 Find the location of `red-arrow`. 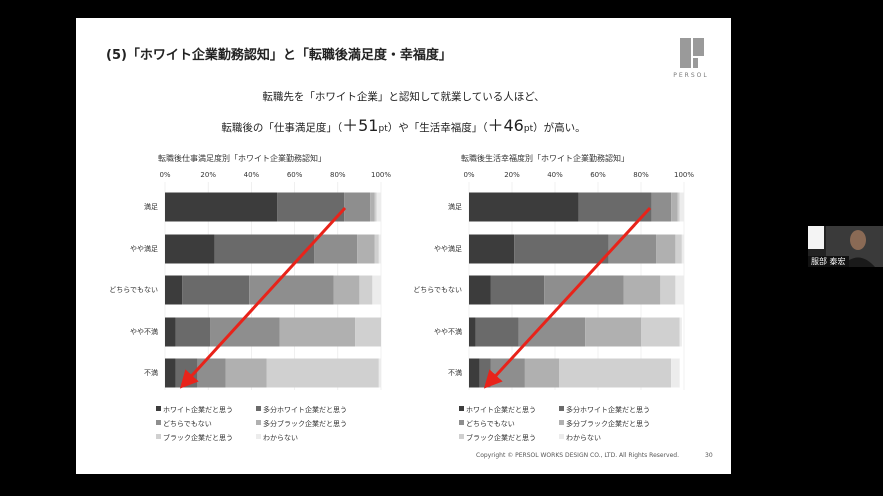

red-arrow is located at coordinates (263, 297).